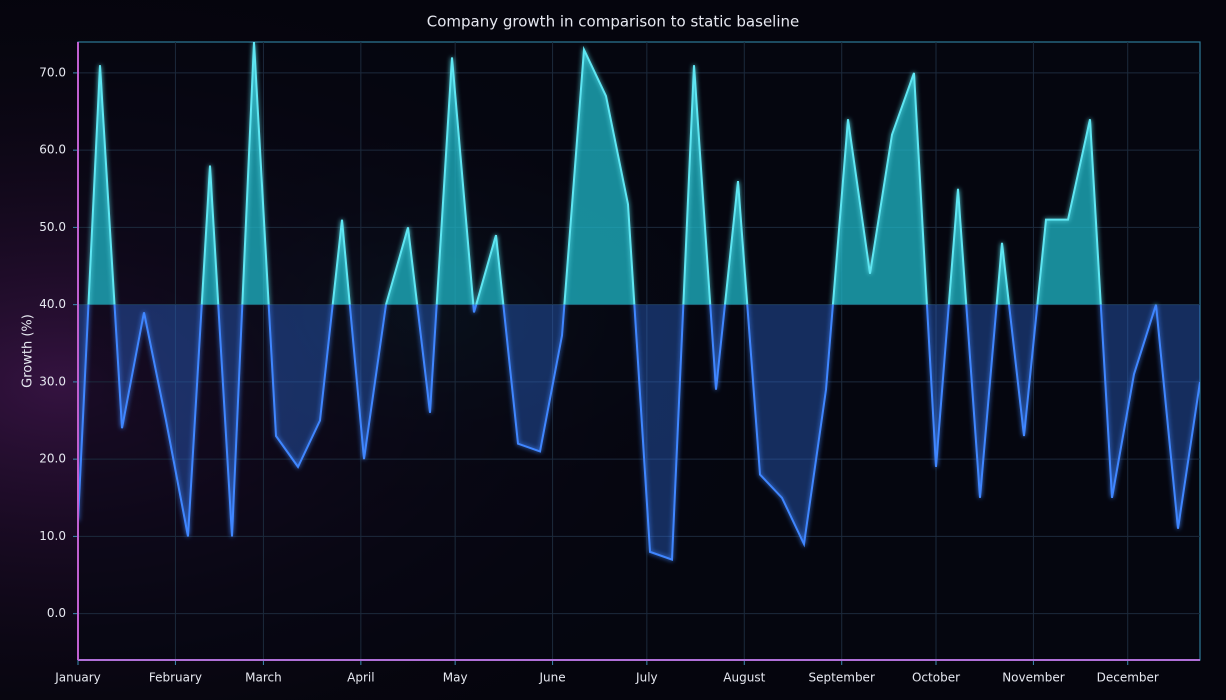  What do you see at coordinates (28, 351) in the screenshot?
I see `y-axis-title: Growth (%)` at bounding box center [28, 351].